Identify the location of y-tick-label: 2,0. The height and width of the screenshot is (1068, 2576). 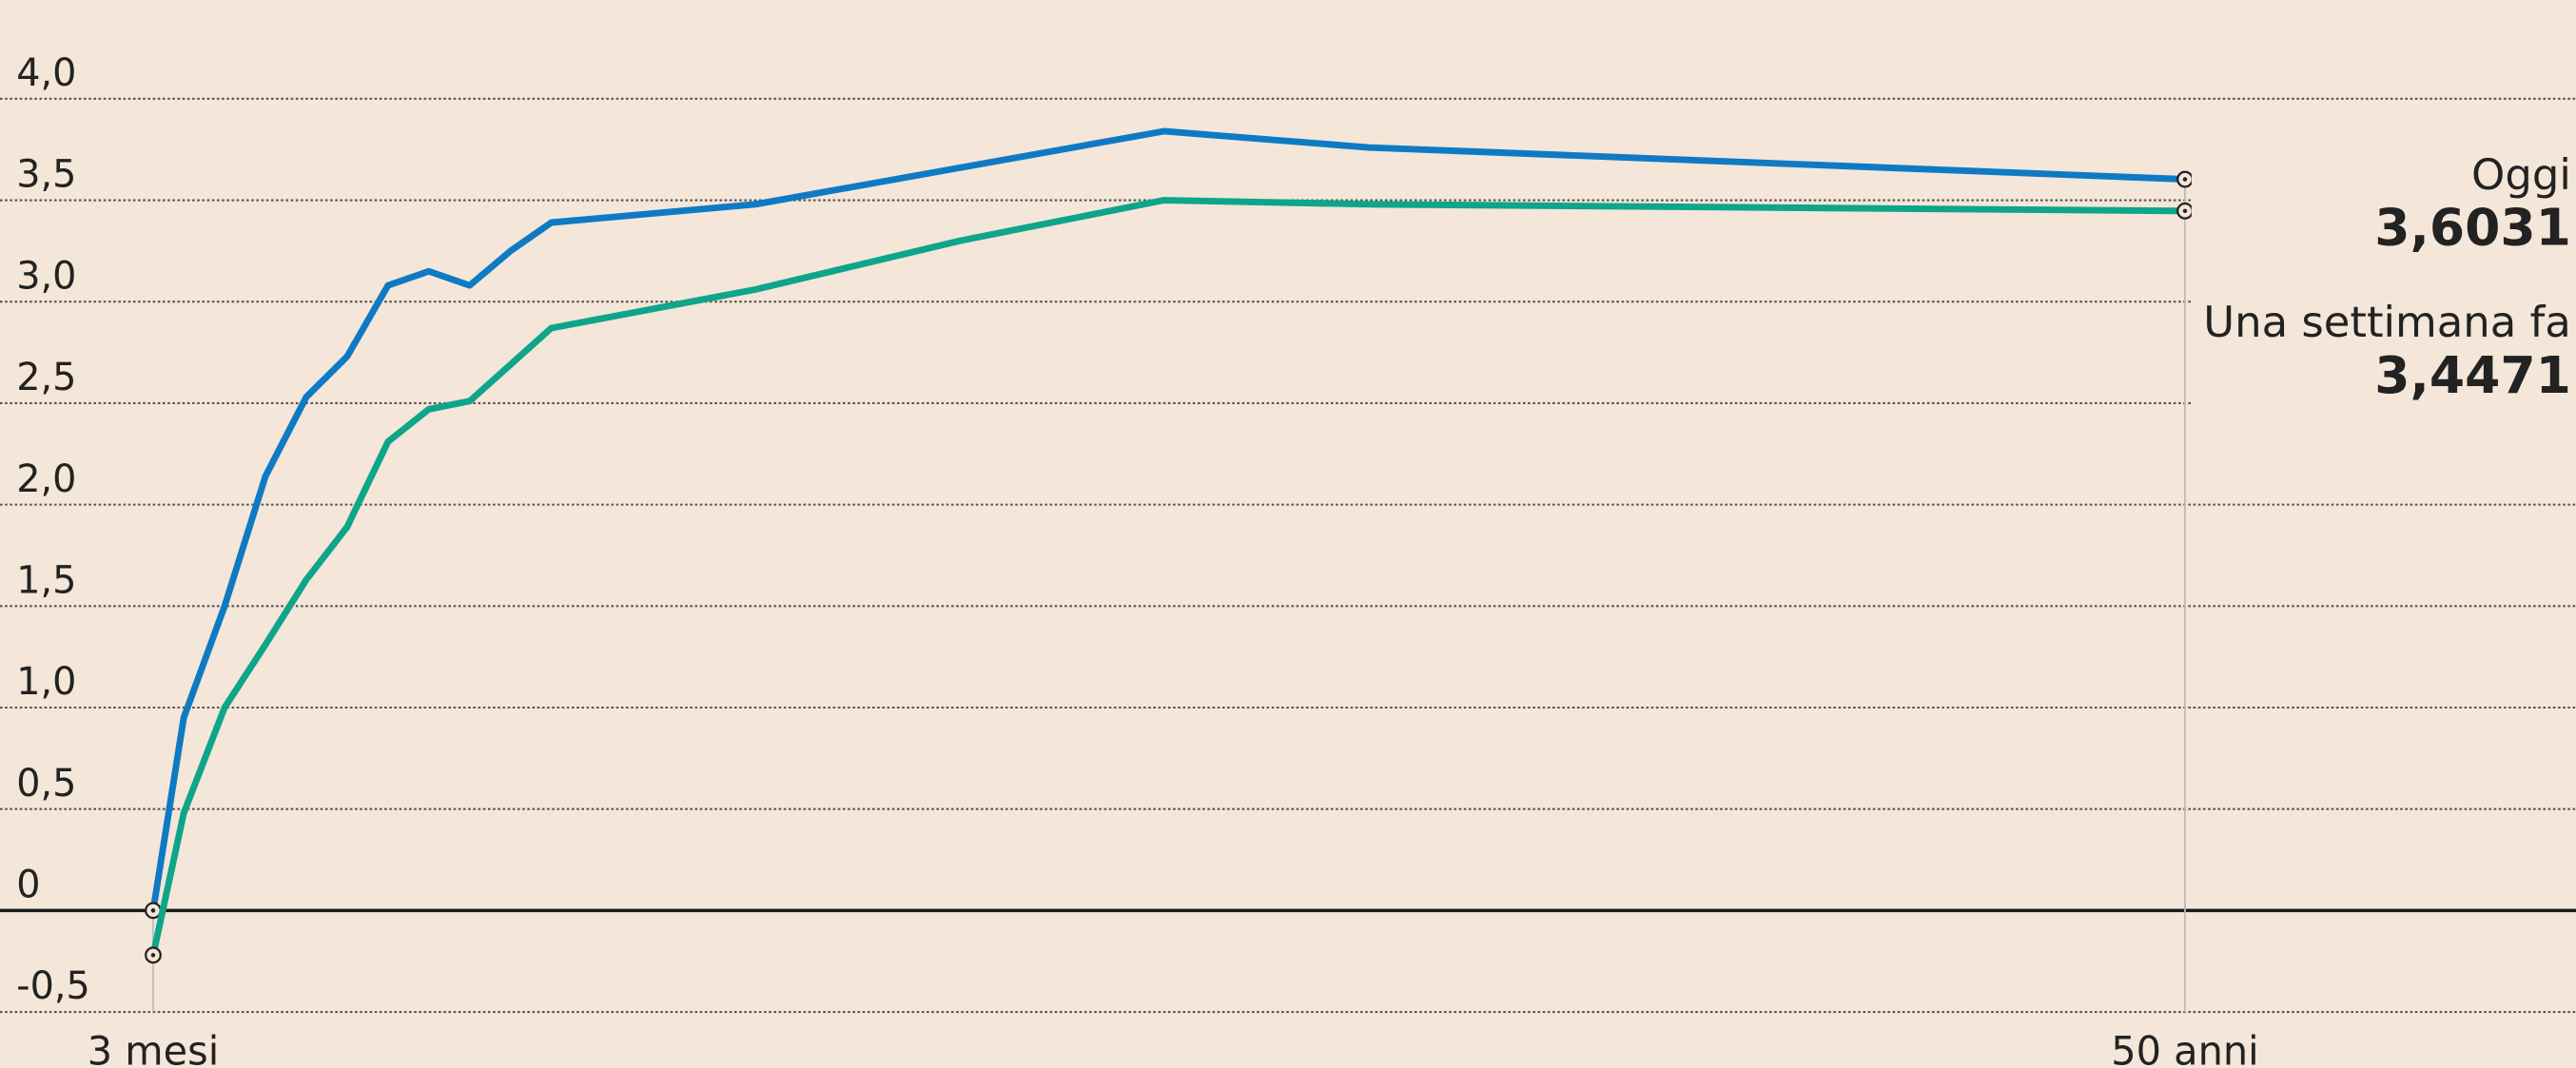
(46, 479).